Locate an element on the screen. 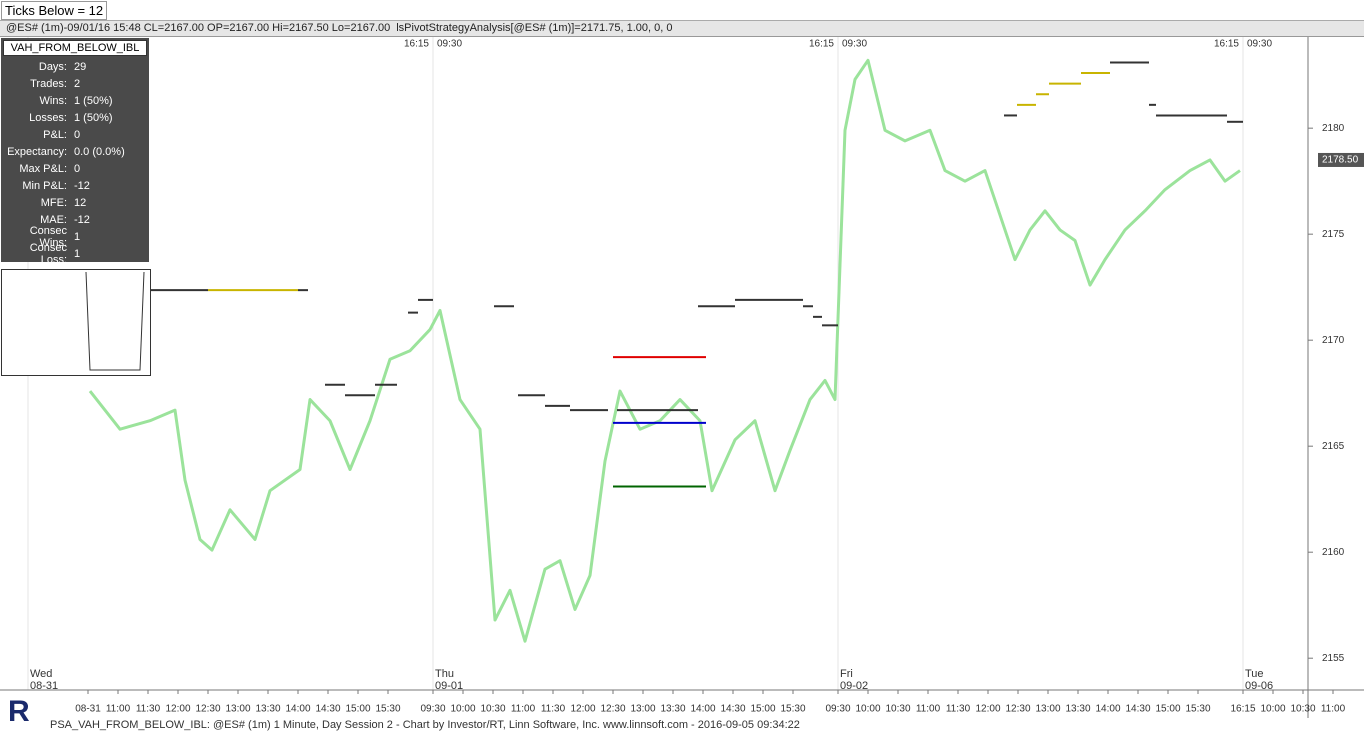 The image size is (1364, 733). stats-row: Losses: 1 (50%) is located at coordinates (75, 117).